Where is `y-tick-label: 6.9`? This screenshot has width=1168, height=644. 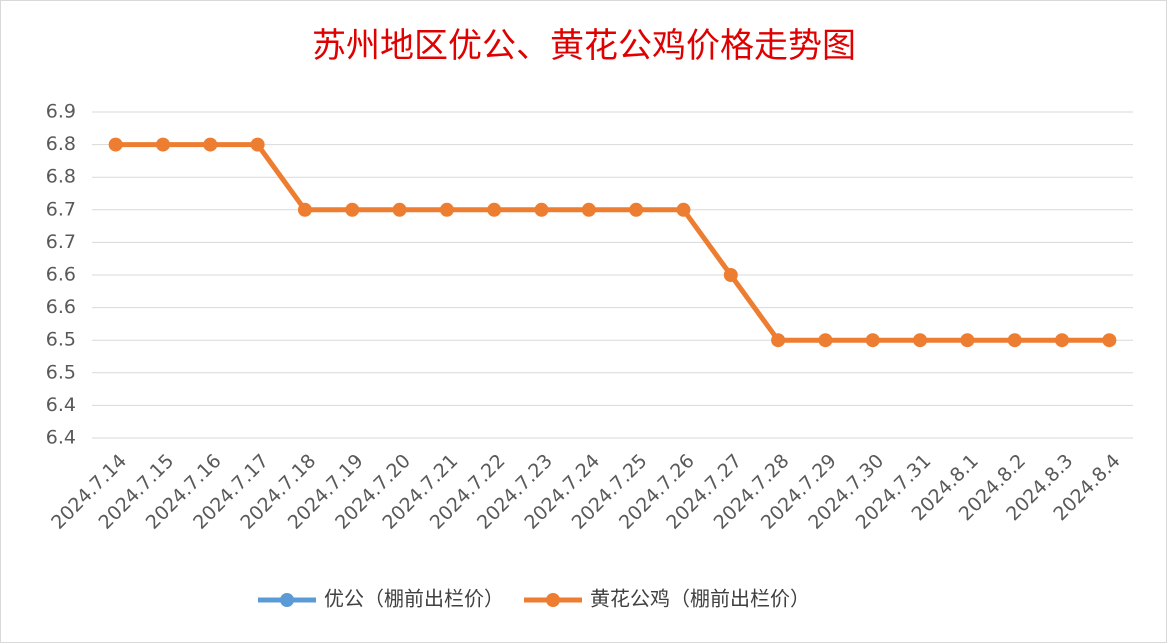
y-tick-label: 6.9 is located at coordinates (61, 112).